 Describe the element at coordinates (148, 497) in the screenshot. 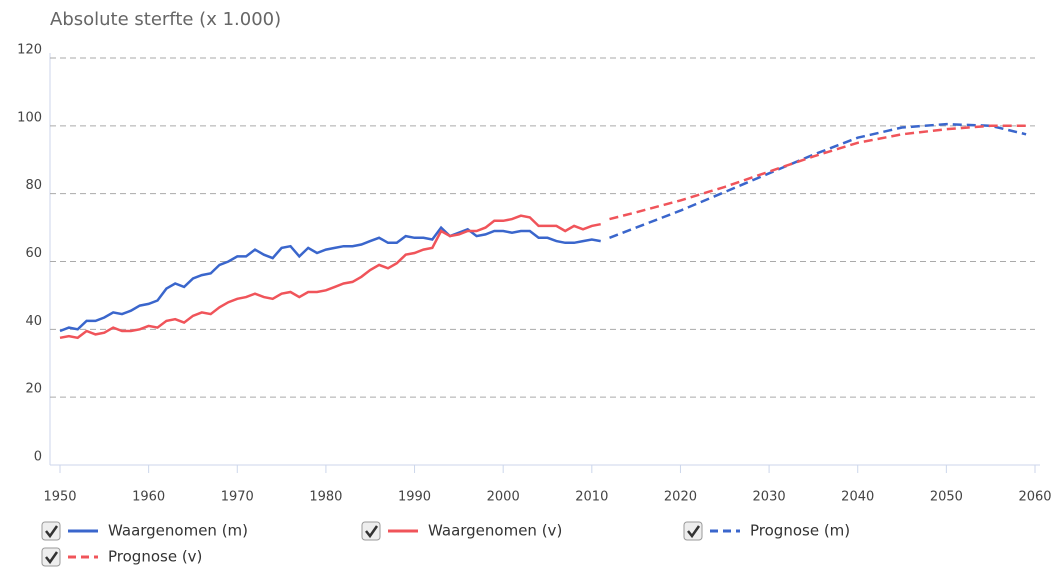

I see `x-tick-label: 1960` at that location.